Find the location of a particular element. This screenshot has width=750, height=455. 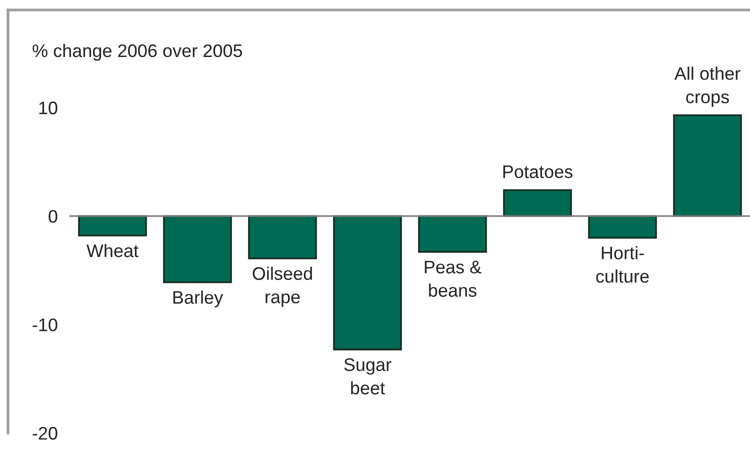

y-tick-label: 10 is located at coordinates (48, 108).